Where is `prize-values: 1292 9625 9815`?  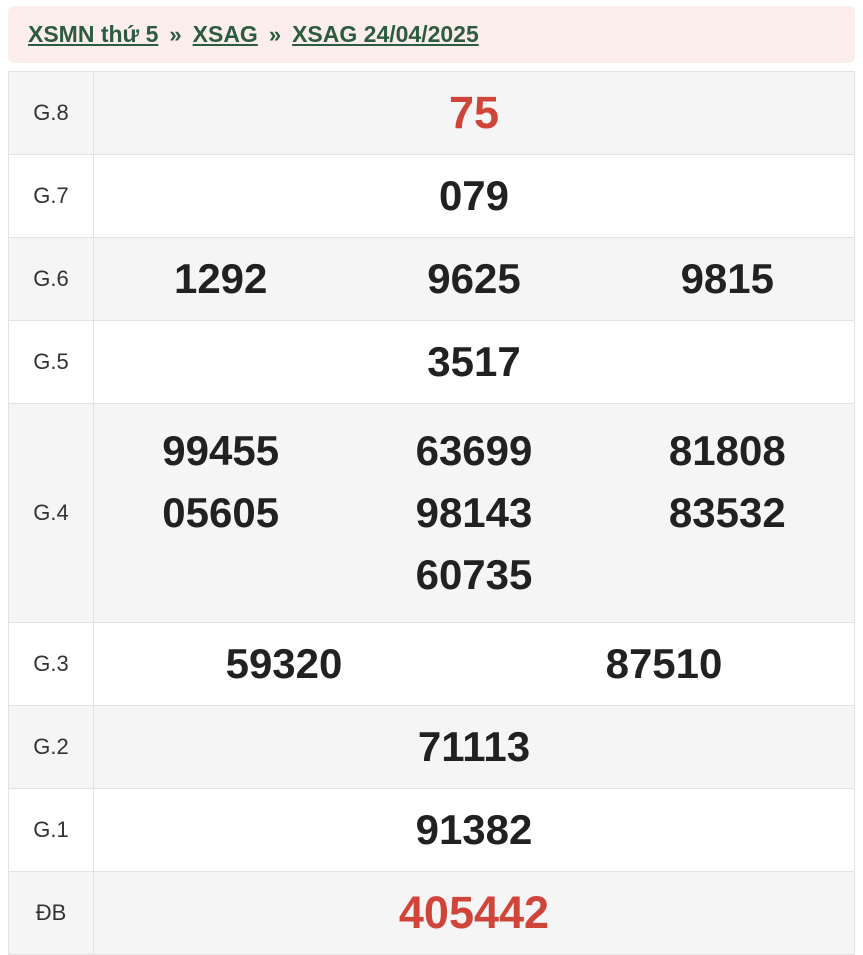 prize-values: 1292 9625 9815 is located at coordinates (474, 279).